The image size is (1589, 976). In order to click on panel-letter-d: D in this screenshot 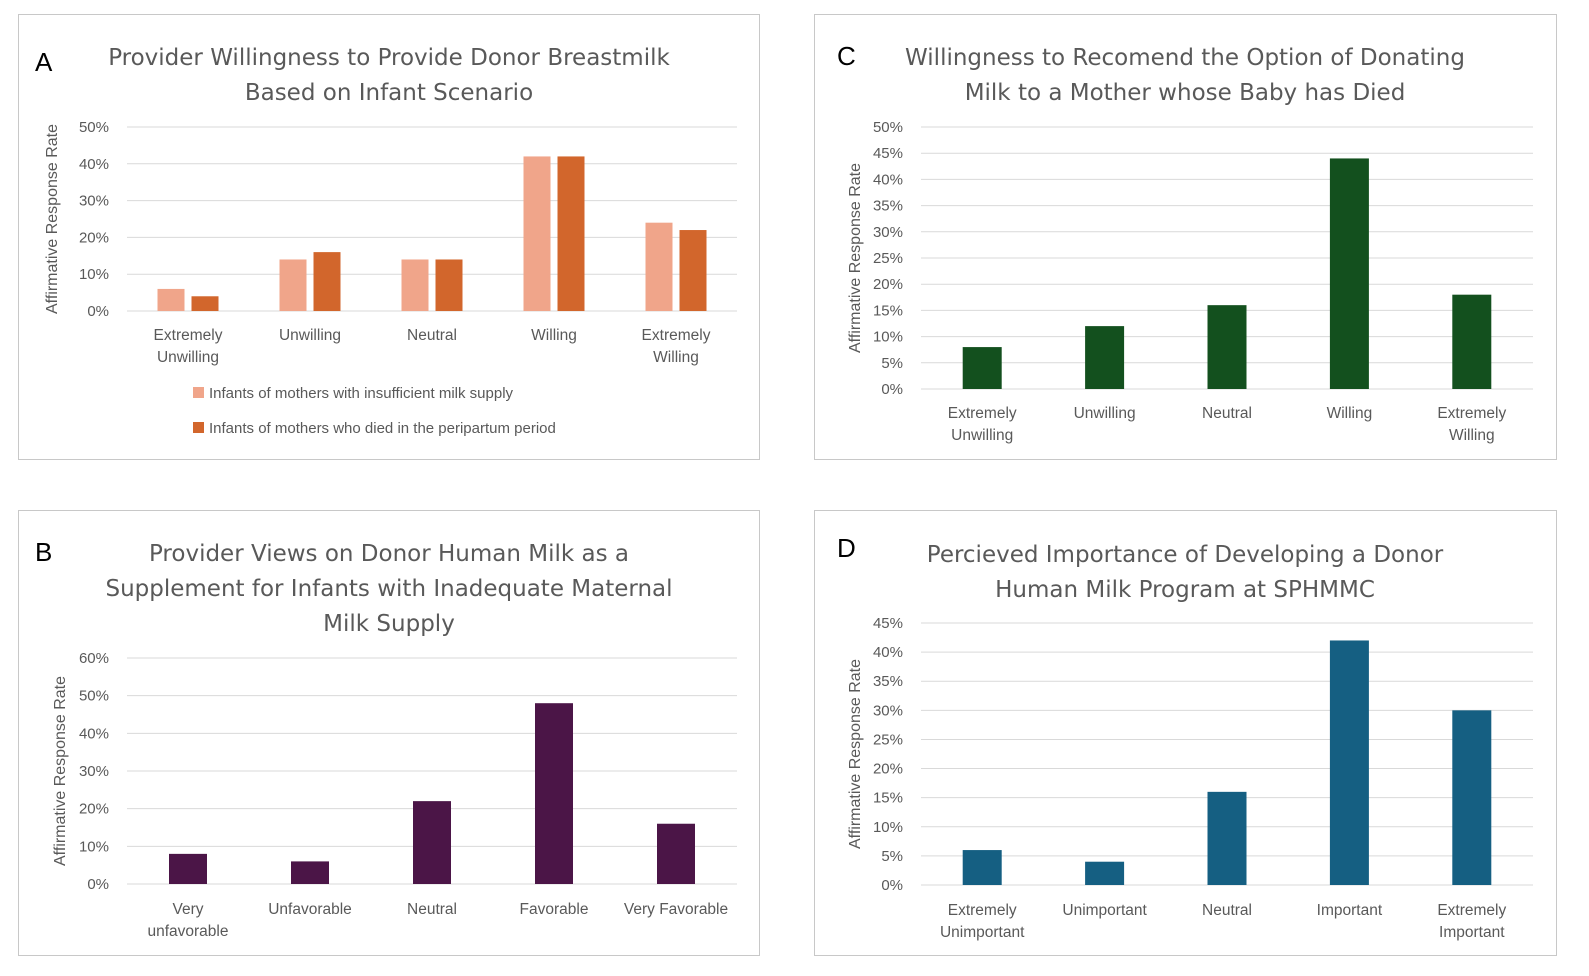, I will do `click(846, 548)`.